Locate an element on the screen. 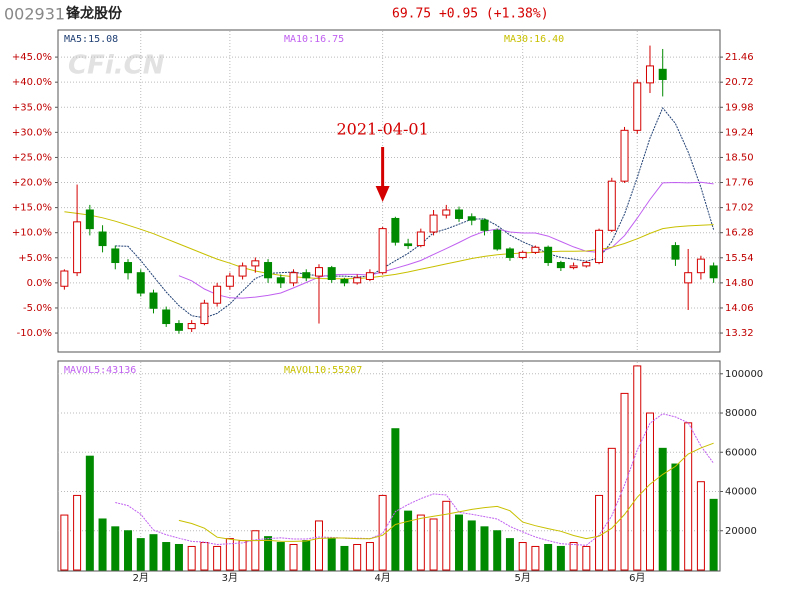 The height and width of the screenshot is (604, 800). watermark: CFi.CN is located at coordinates (116, 66).